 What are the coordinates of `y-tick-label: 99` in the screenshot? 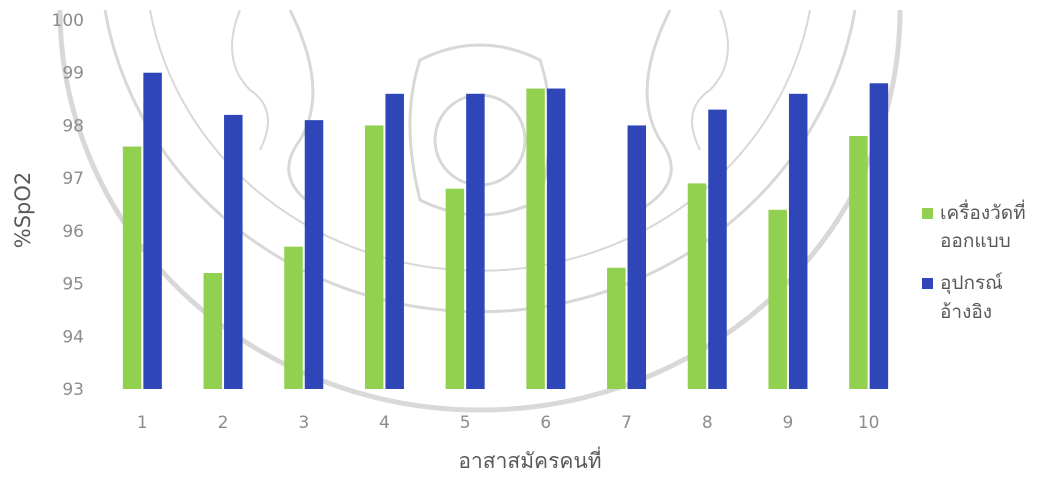 It's located at (73, 74).